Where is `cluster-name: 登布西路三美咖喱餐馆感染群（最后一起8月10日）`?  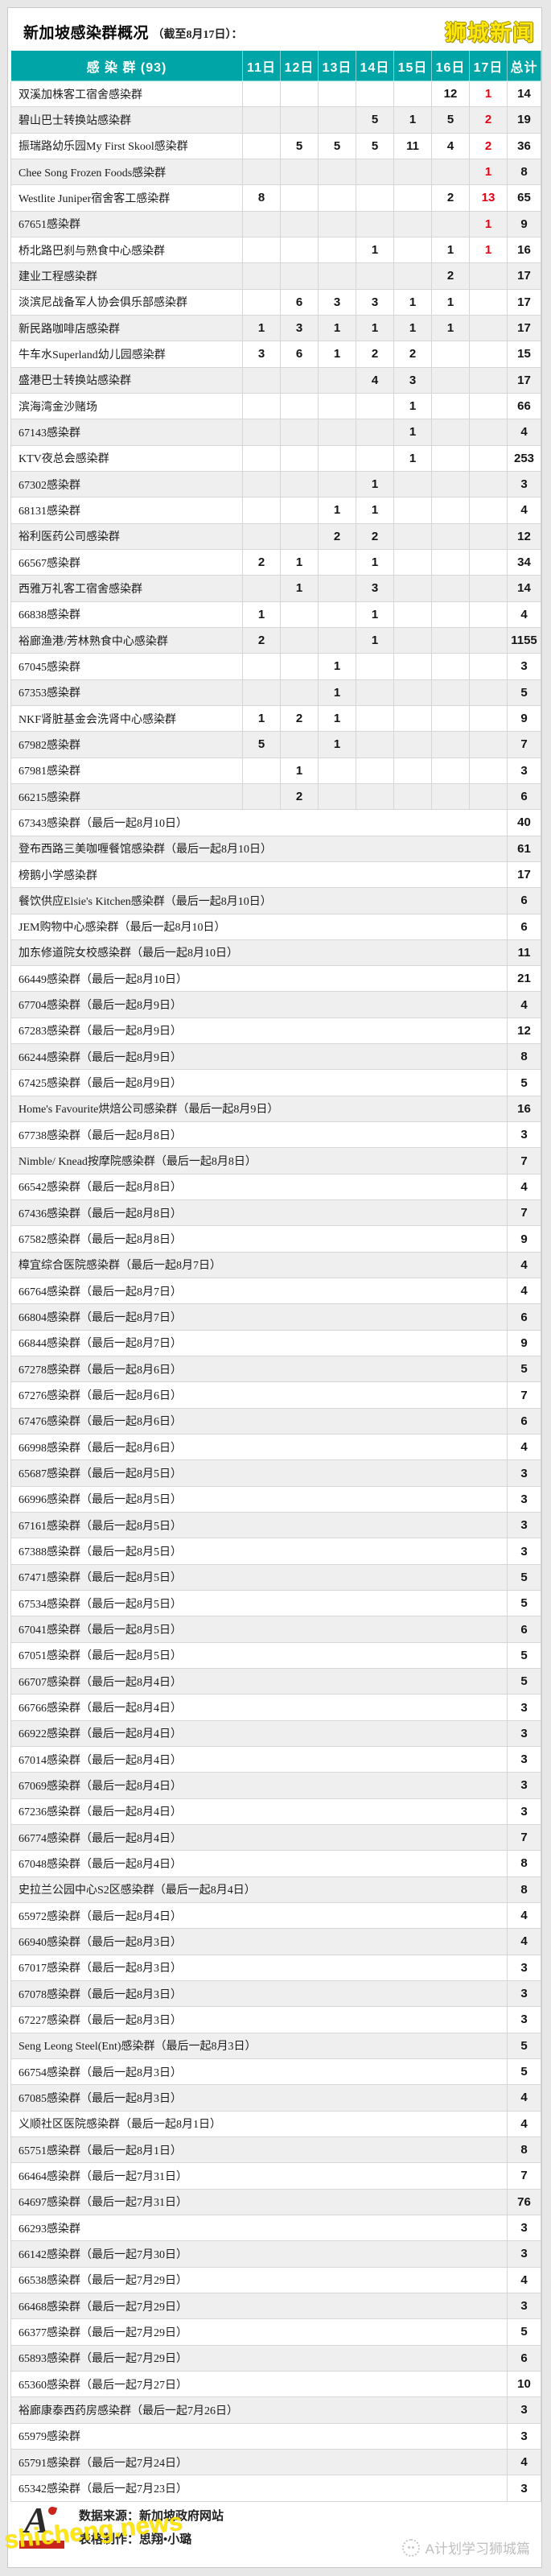 cluster-name: 登布西路三美咖喱餐馆感染群（最后一起8月10日） is located at coordinates (259, 848).